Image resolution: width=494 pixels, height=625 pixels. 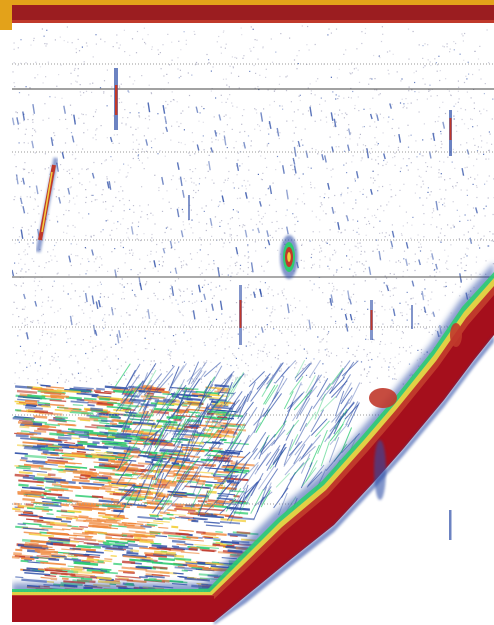 I want to click on seabed-bump, so click(x=456, y=335).